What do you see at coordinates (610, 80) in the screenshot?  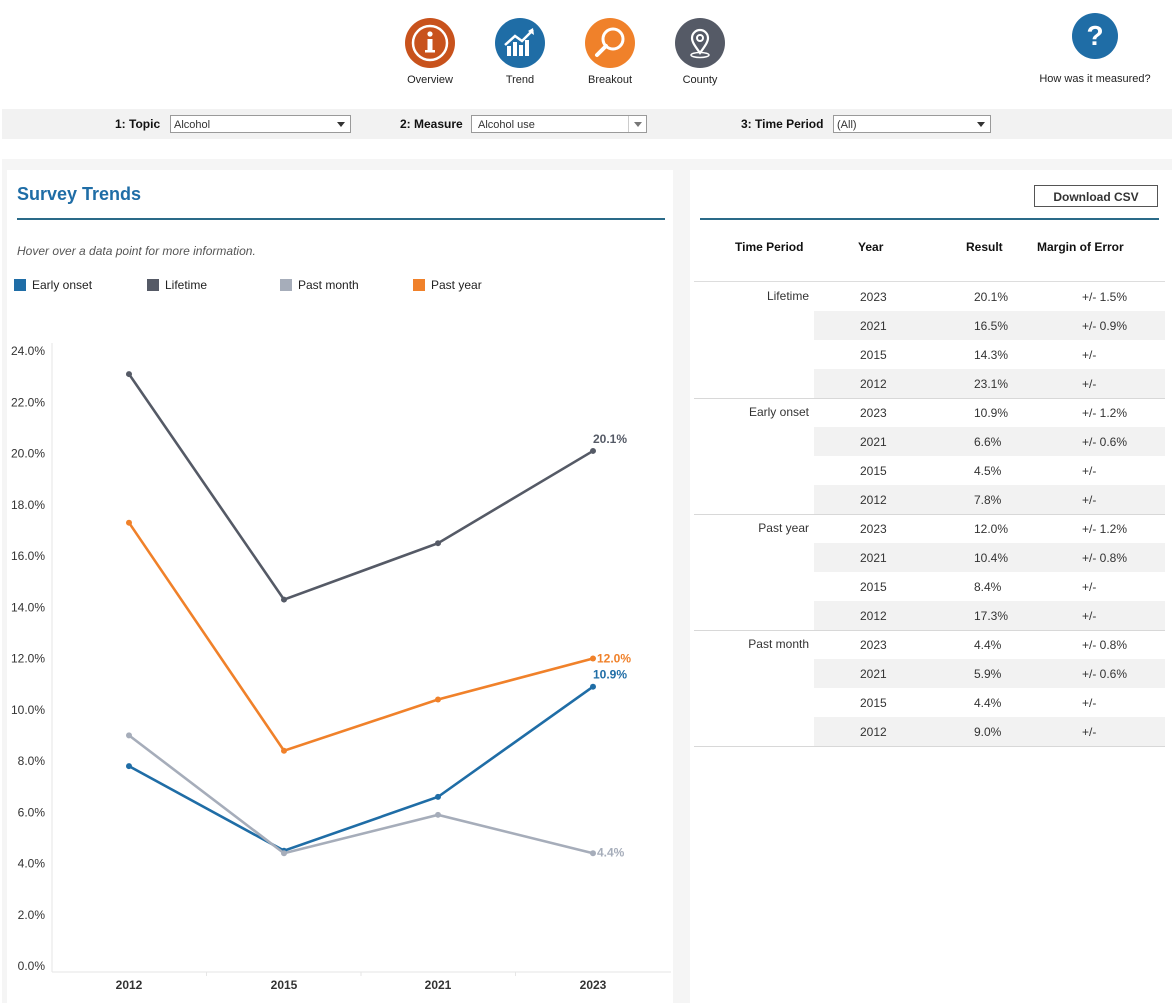 I see `nav-label-breakout: Breakout` at bounding box center [610, 80].